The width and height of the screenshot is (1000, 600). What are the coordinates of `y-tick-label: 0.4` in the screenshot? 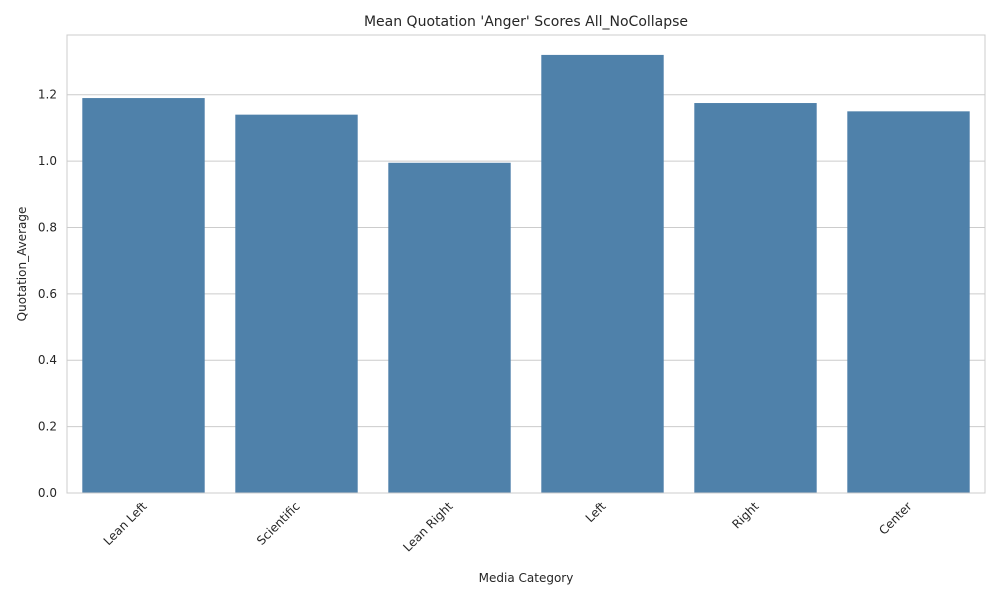 It's located at (47, 360).